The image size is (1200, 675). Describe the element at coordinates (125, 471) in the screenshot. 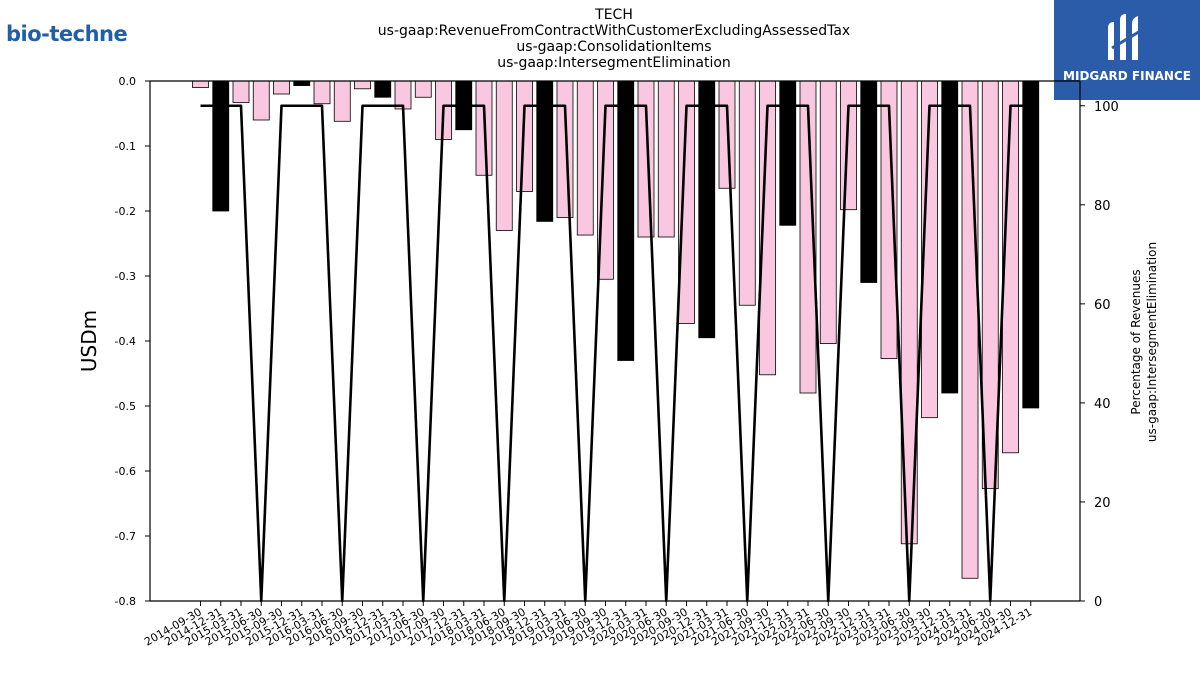

I see `y-tick-label: -0.6` at that location.